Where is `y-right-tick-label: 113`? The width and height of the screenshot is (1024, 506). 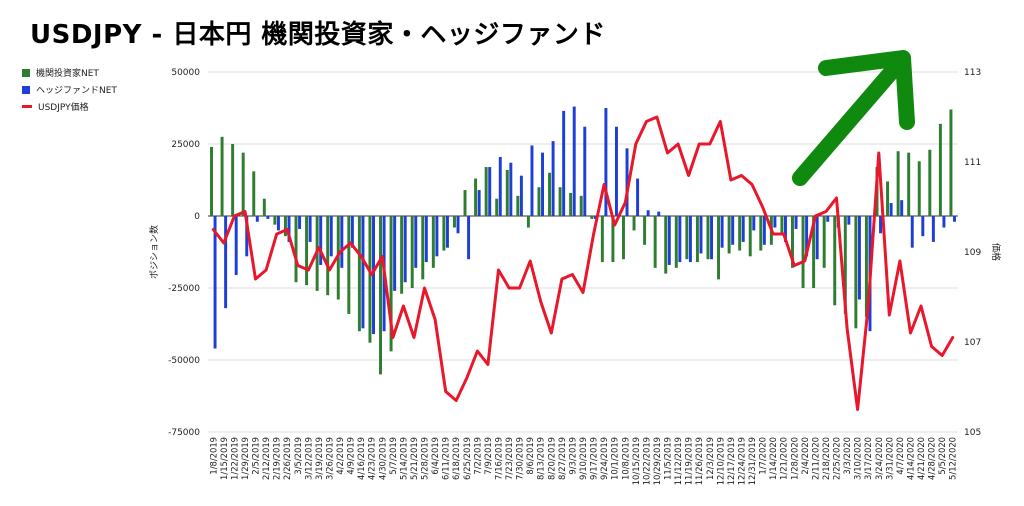
y-right-tick-label: 113 is located at coordinates (972, 73).